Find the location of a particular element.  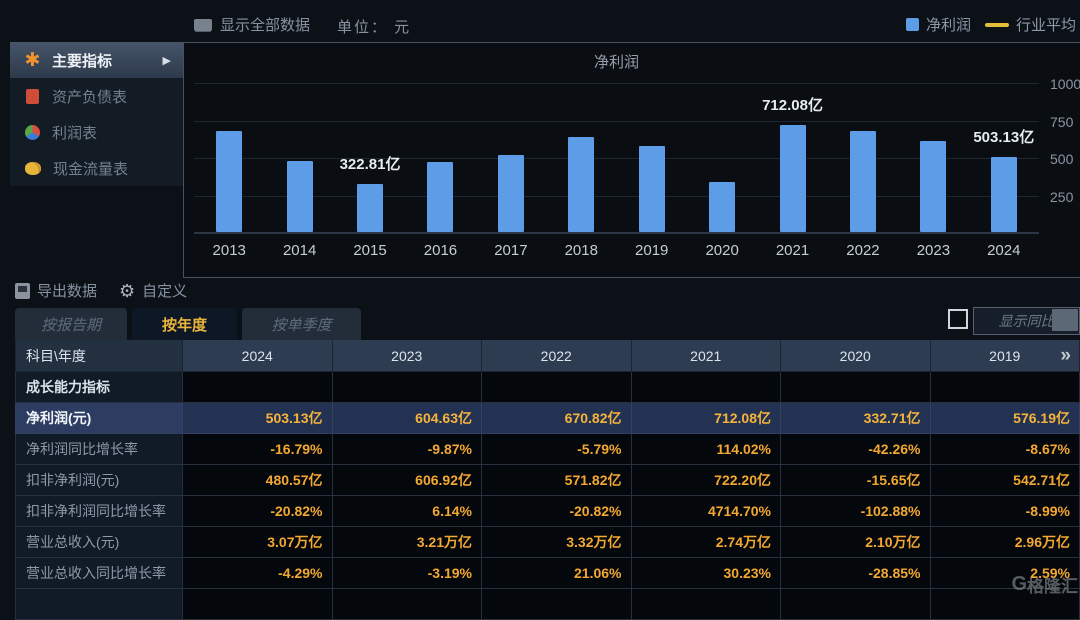

x-axis-label-2023: 2023 is located at coordinates (933, 250).